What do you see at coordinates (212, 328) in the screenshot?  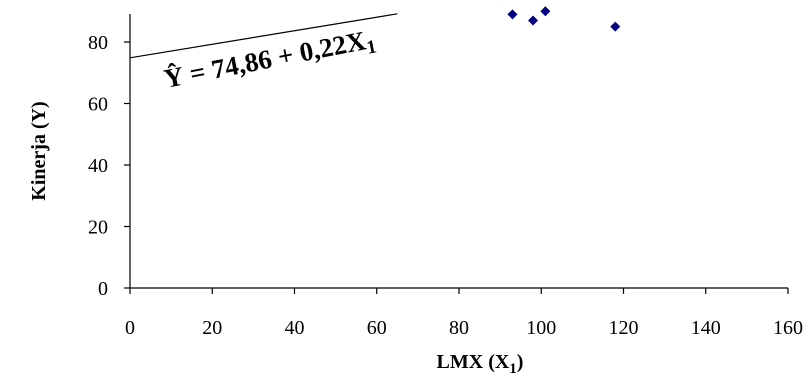 I see `x-tick-label: 20` at bounding box center [212, 328].